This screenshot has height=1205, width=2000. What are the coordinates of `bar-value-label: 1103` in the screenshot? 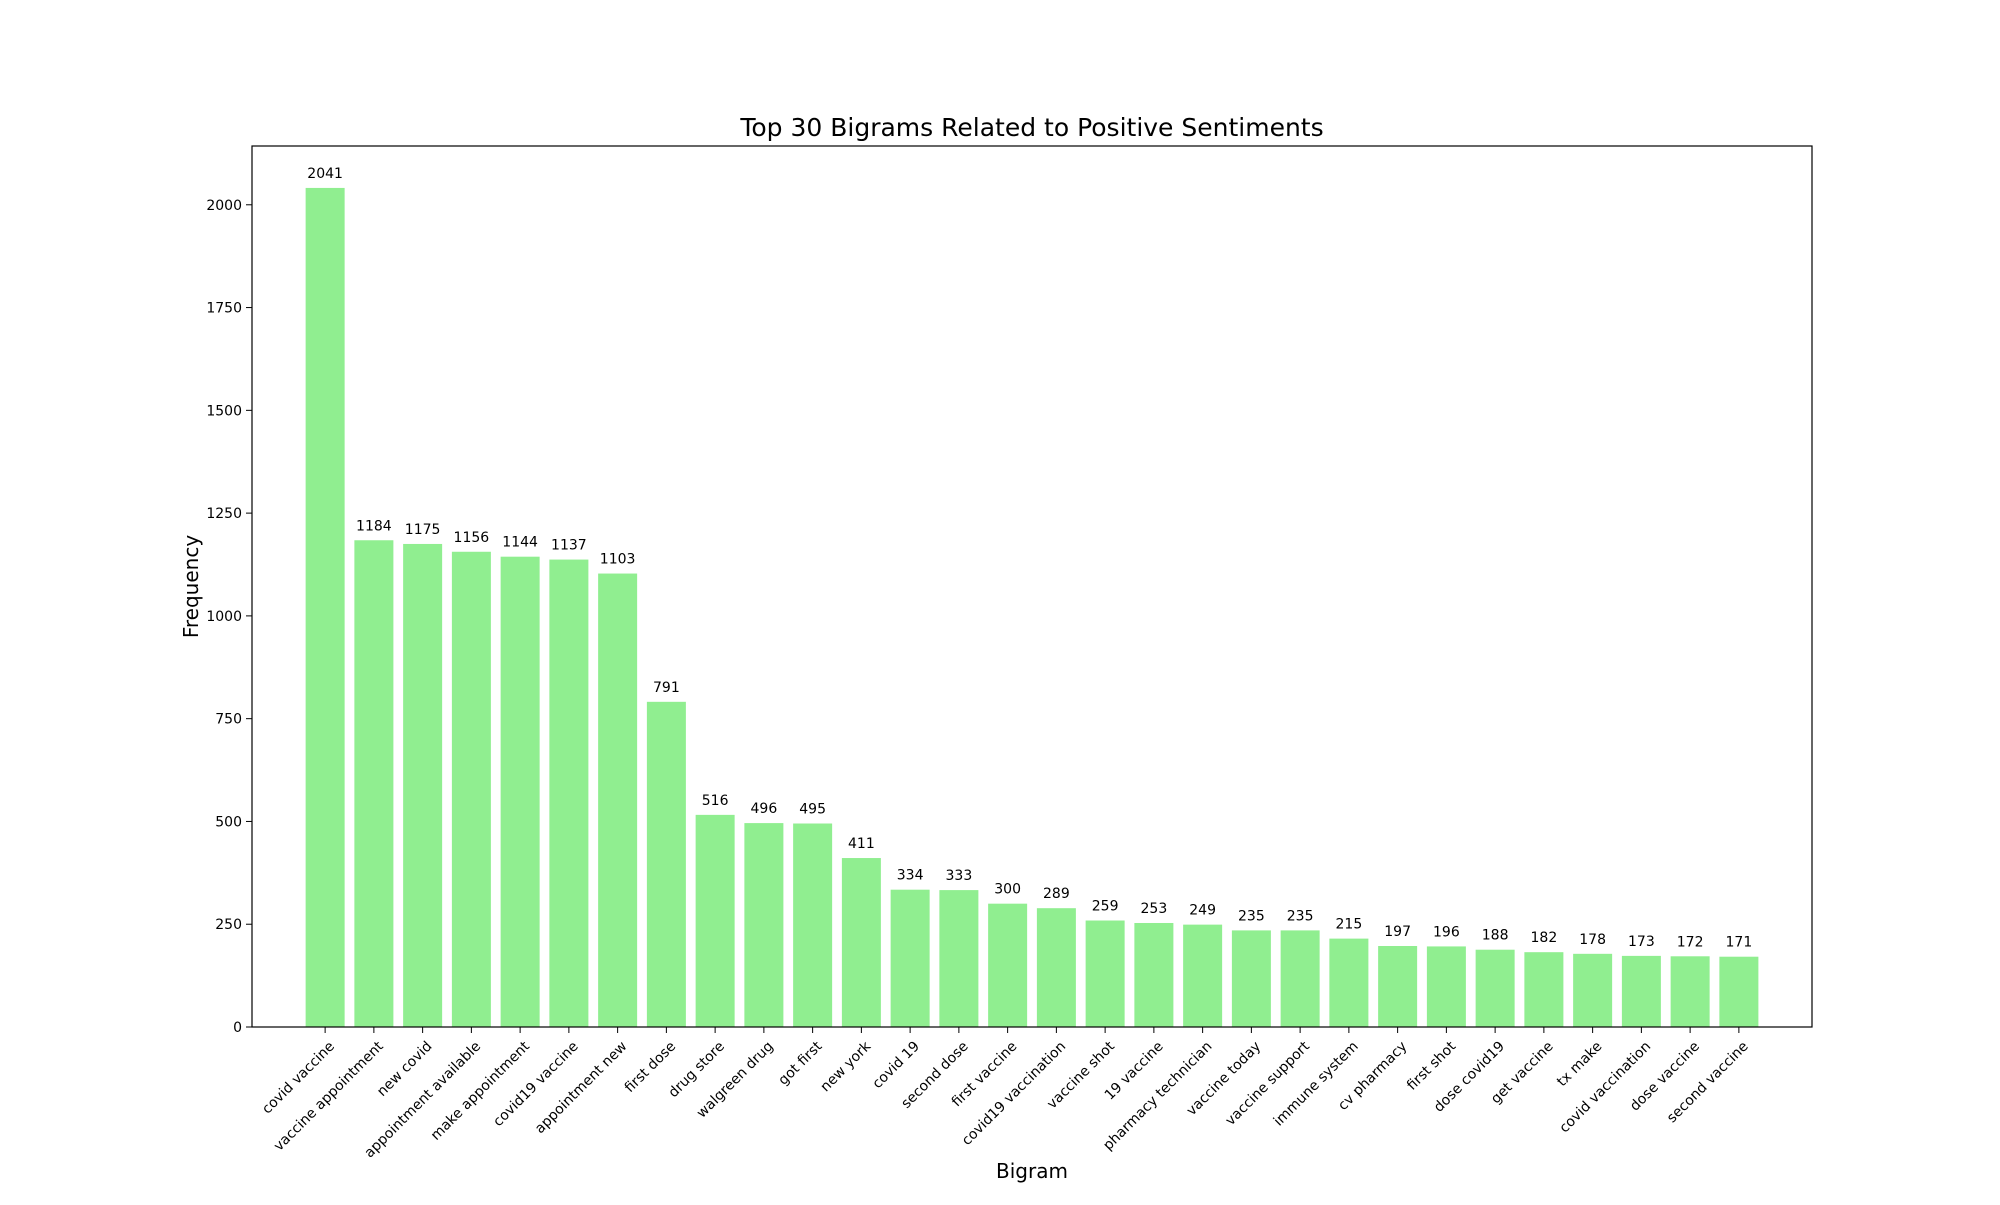 It's located at (618, 560).